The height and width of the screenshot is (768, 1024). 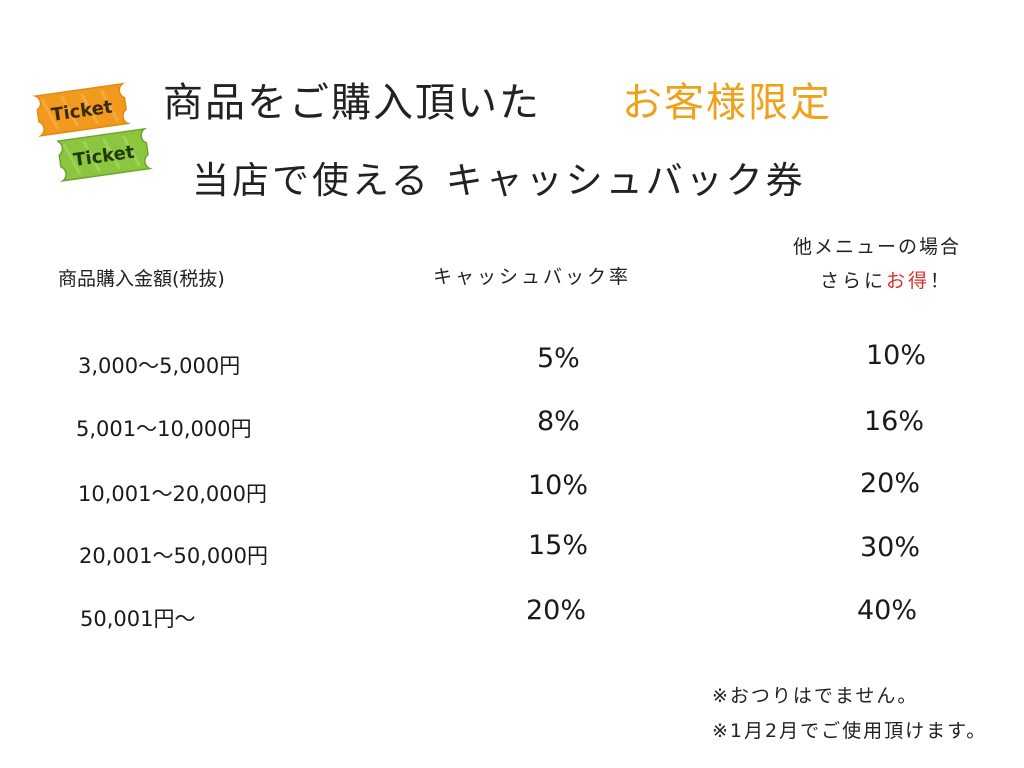 What do you see at coordinates (159, 366) in the screenshot?
I see `row-1-amount: 3,000〜5,000円` at bounding box center [159, 366].